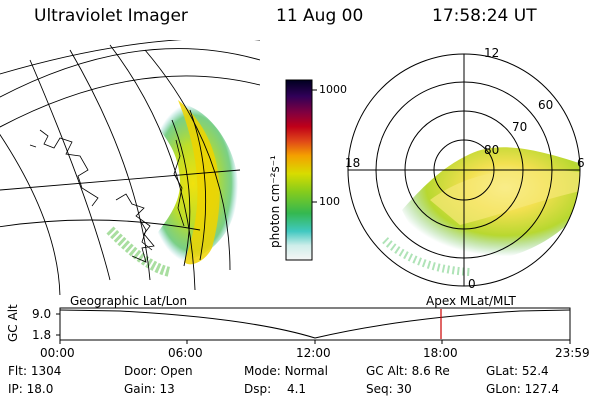 This screenshot has width=600, height=400. Describe the element at coordinates (42, 314) in the screenshot. I see `altitude-ytick-9: 9.0` at that location.